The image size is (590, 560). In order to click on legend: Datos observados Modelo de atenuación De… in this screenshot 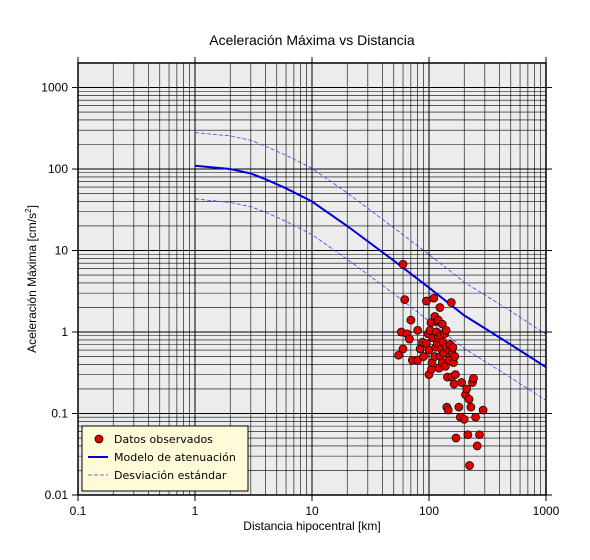, I will do `click(165, 458)`.